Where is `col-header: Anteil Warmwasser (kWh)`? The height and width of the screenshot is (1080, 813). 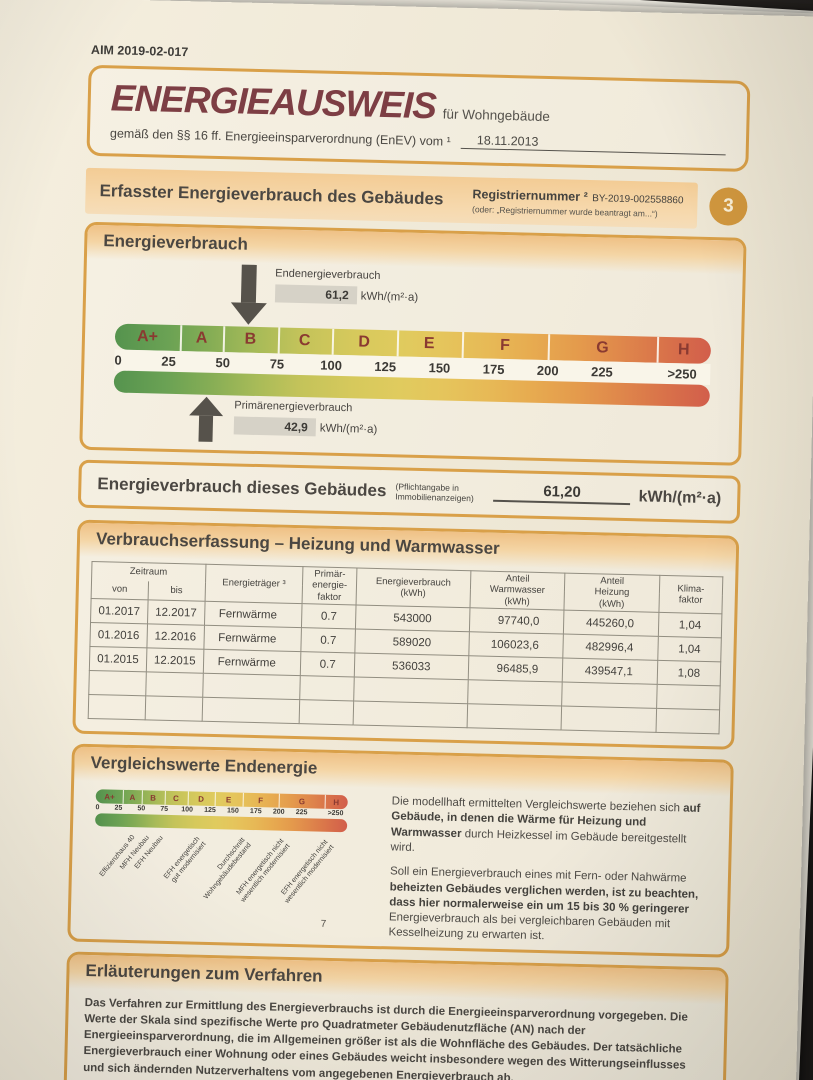 col-header: Anteil Warmwasser (kWh) is located at coordinates (517, 590).